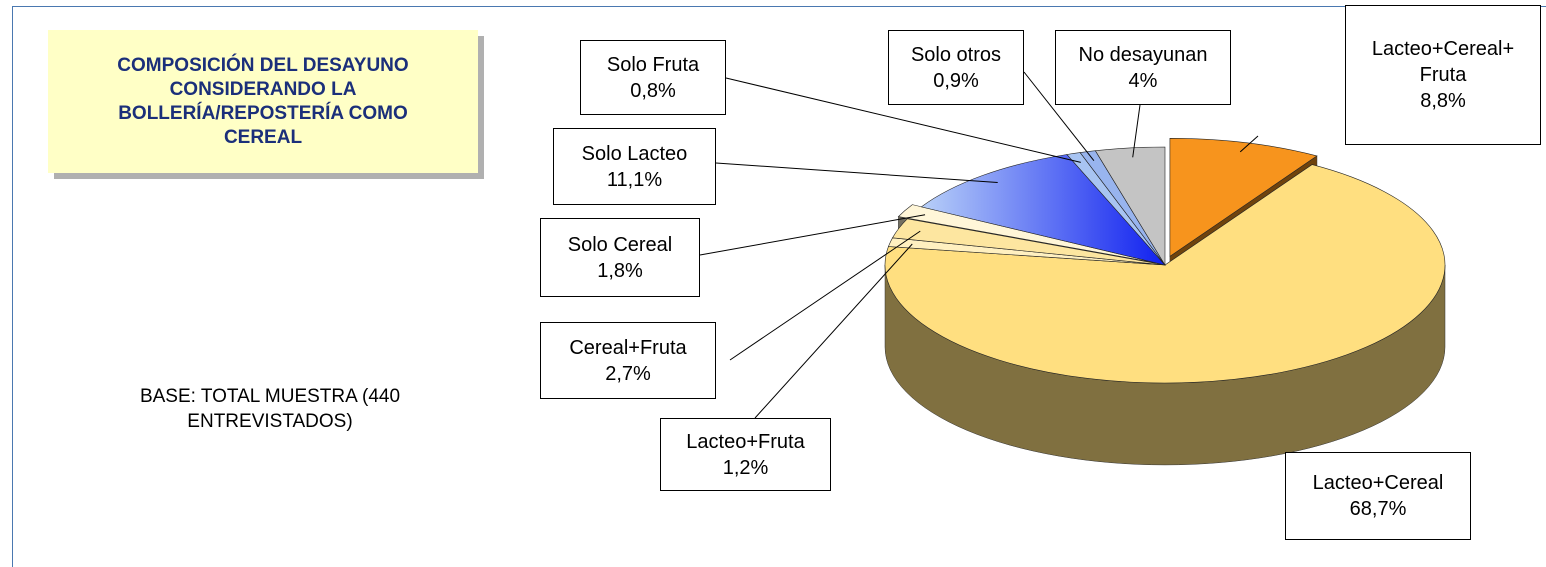 This screenshot has width=1546, height=567. Describe the element at coordinates (634, 166) in the screenshot. I see `data-label: Solo Lacteo 11,1%` at that location.